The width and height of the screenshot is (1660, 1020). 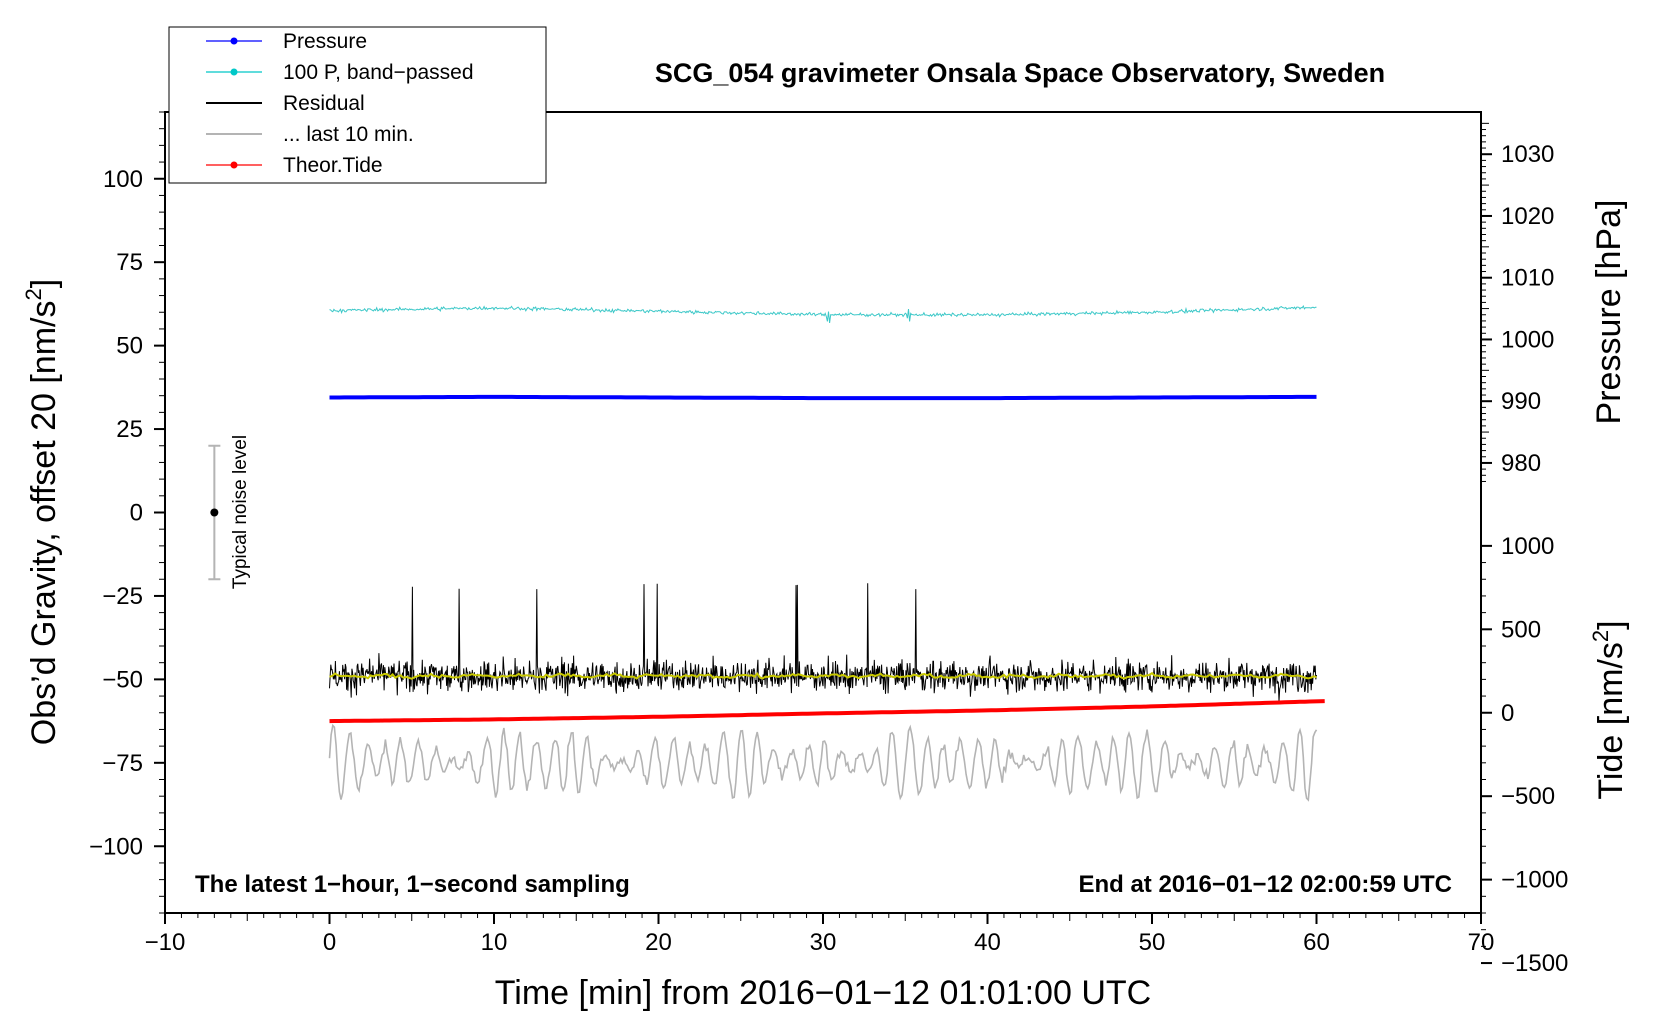 I want to click on tide-tick-label: 1000, so click(x=1527, y=546).